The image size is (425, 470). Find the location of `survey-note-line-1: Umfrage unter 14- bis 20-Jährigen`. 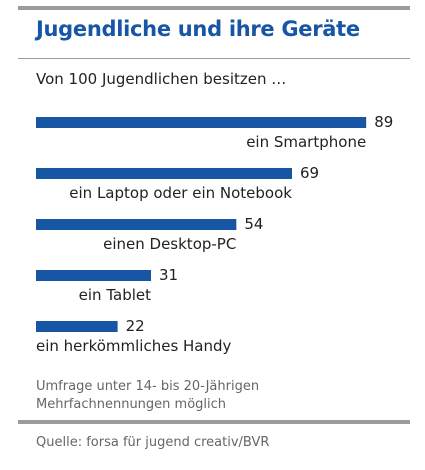

survey-note-line-1: Umfrage unter 14- bis 20-Jährigen is located at coordinates (148, 386).